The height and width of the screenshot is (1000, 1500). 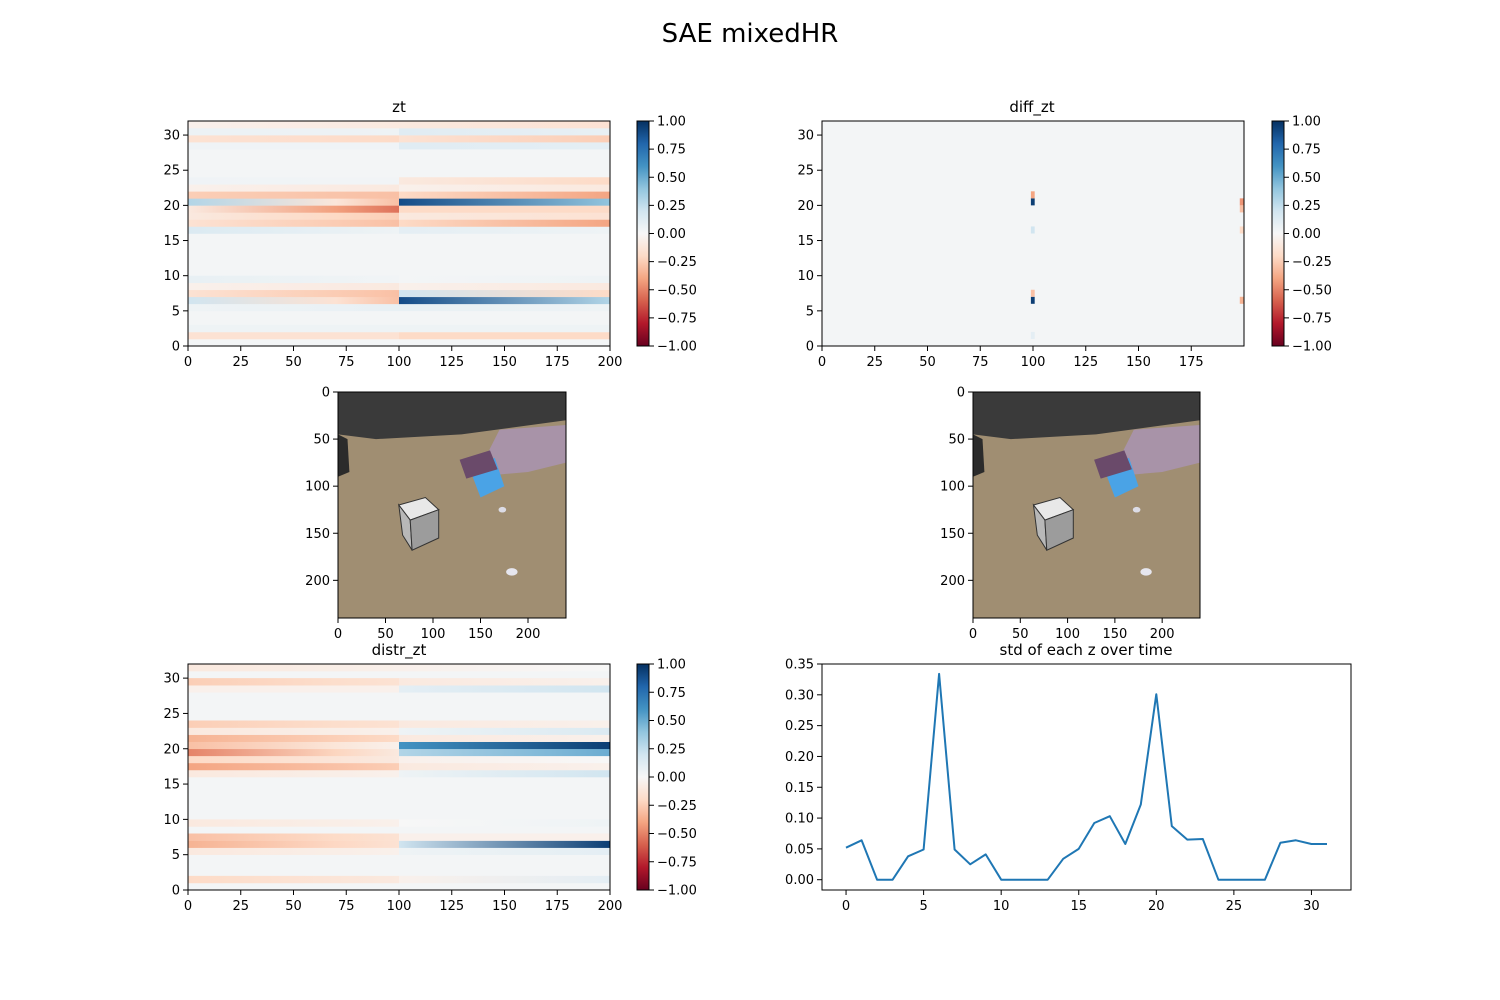 I want to click on distr-colorbar-label: −0.75, so click(x=677, y=862).